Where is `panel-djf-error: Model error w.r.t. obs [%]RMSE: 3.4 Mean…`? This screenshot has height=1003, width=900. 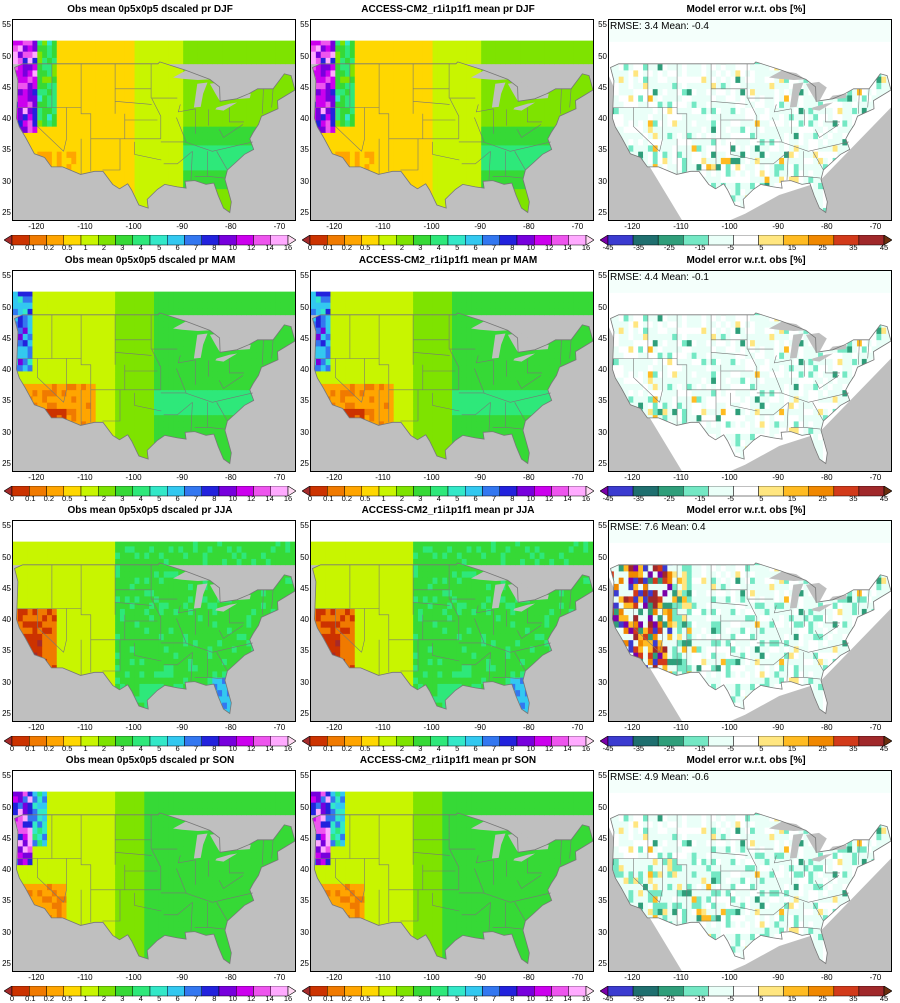 panel-djf-error: Model error w.r.t. obs [%]RMSE: 3.4 Mean… is located at coordinates (746, 125).